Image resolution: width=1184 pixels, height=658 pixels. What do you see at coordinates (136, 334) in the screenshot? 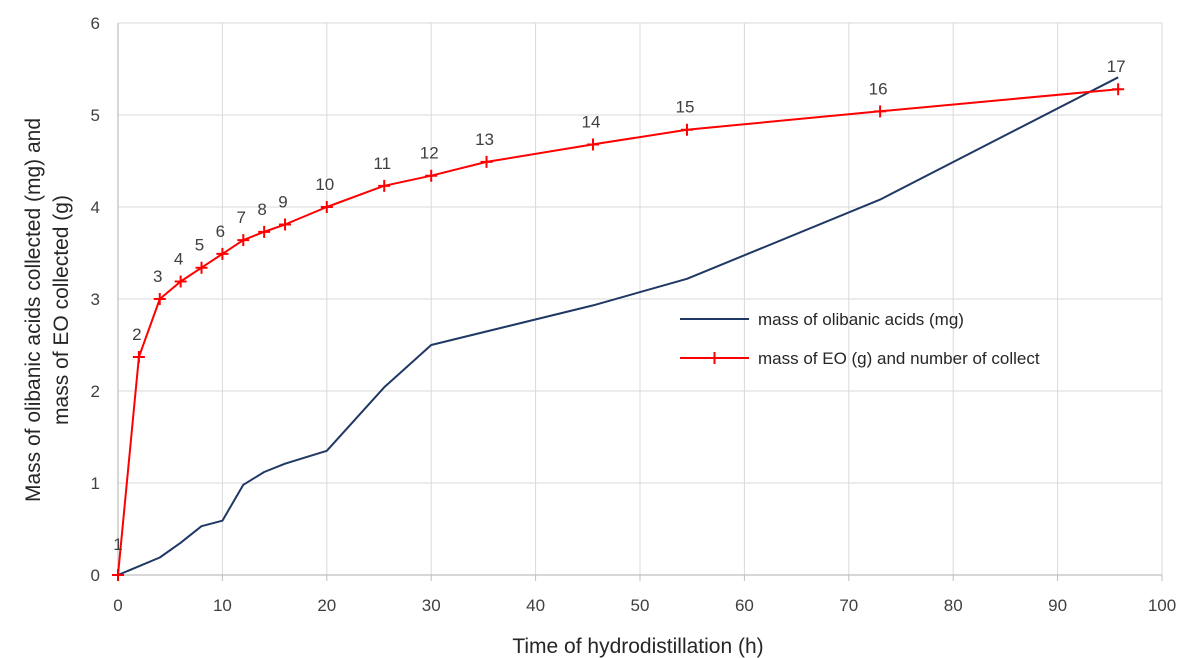
I see `collect-number-label: 2` at bounding box center [136, 334].